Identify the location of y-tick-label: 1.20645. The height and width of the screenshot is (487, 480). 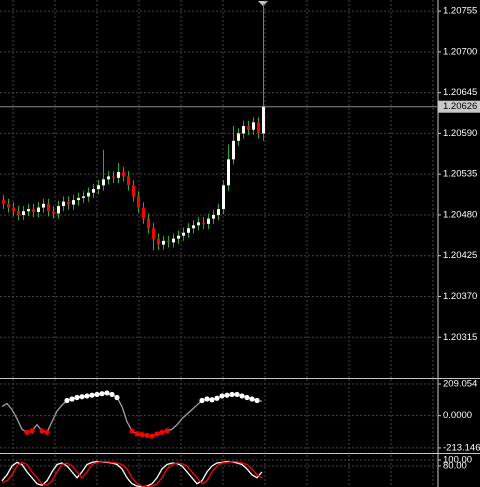
(460, 92).